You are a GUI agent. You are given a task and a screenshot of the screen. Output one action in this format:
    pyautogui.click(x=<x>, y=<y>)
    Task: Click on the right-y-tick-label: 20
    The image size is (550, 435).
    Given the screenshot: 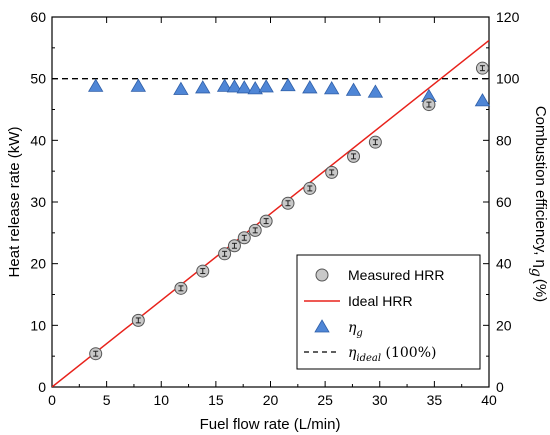 What is the action you would take?
    pyautogui.click(x=504, y=325)
    